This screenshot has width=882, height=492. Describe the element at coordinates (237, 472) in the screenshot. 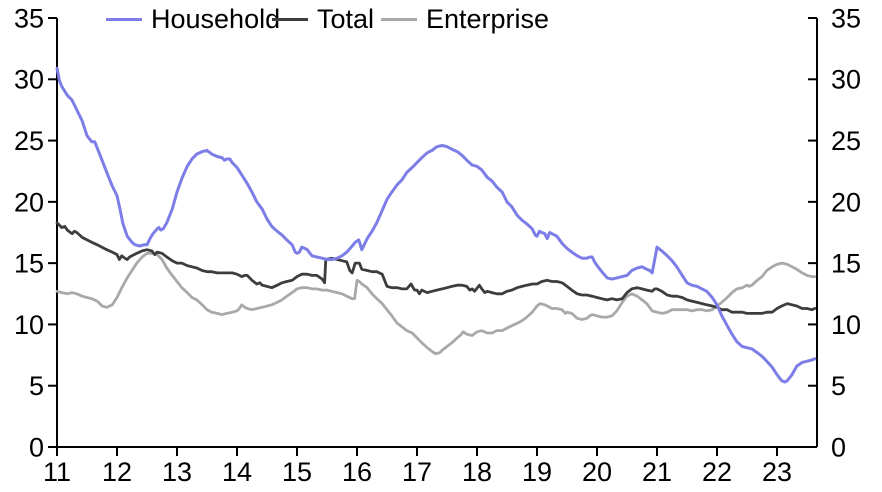

I see `x-tick-label: 14` at that location.